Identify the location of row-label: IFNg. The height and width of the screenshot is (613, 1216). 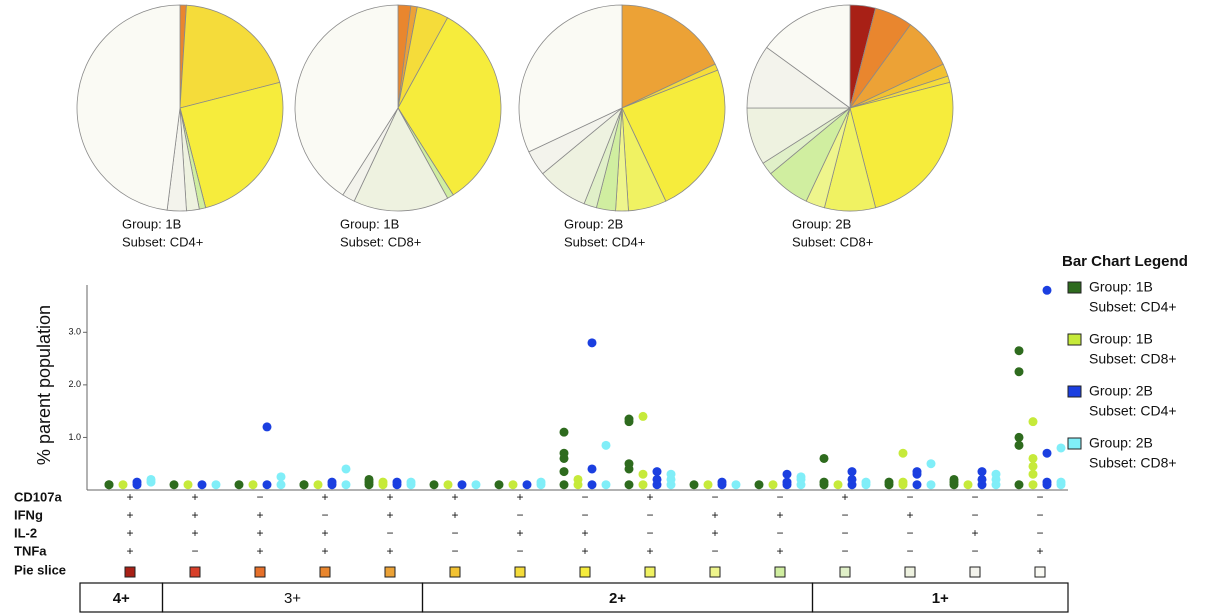
(28, 514).